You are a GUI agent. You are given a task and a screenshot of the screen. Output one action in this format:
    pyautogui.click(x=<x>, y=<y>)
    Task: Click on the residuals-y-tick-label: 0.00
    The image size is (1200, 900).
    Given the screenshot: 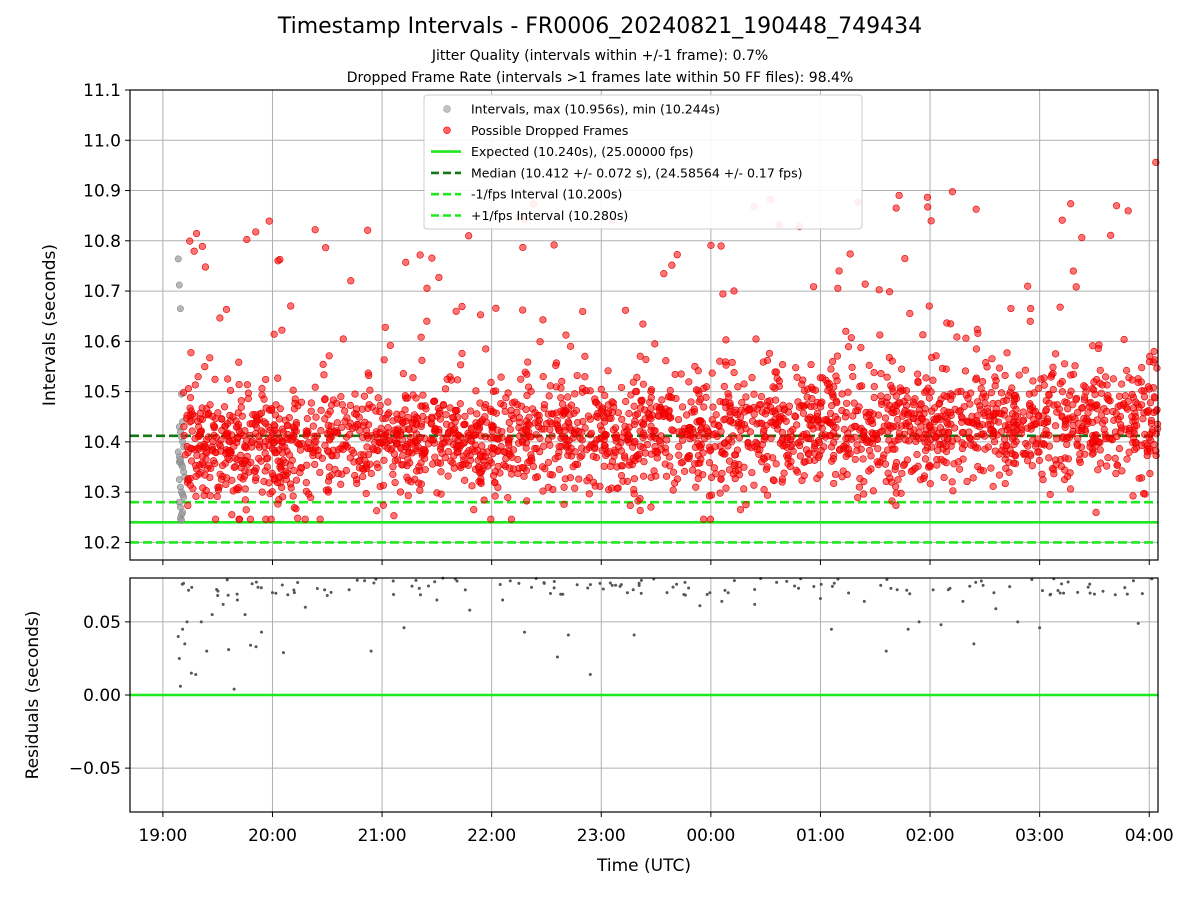 What is the action you would take?
    pyautogui.click(x=102, y=696)
    